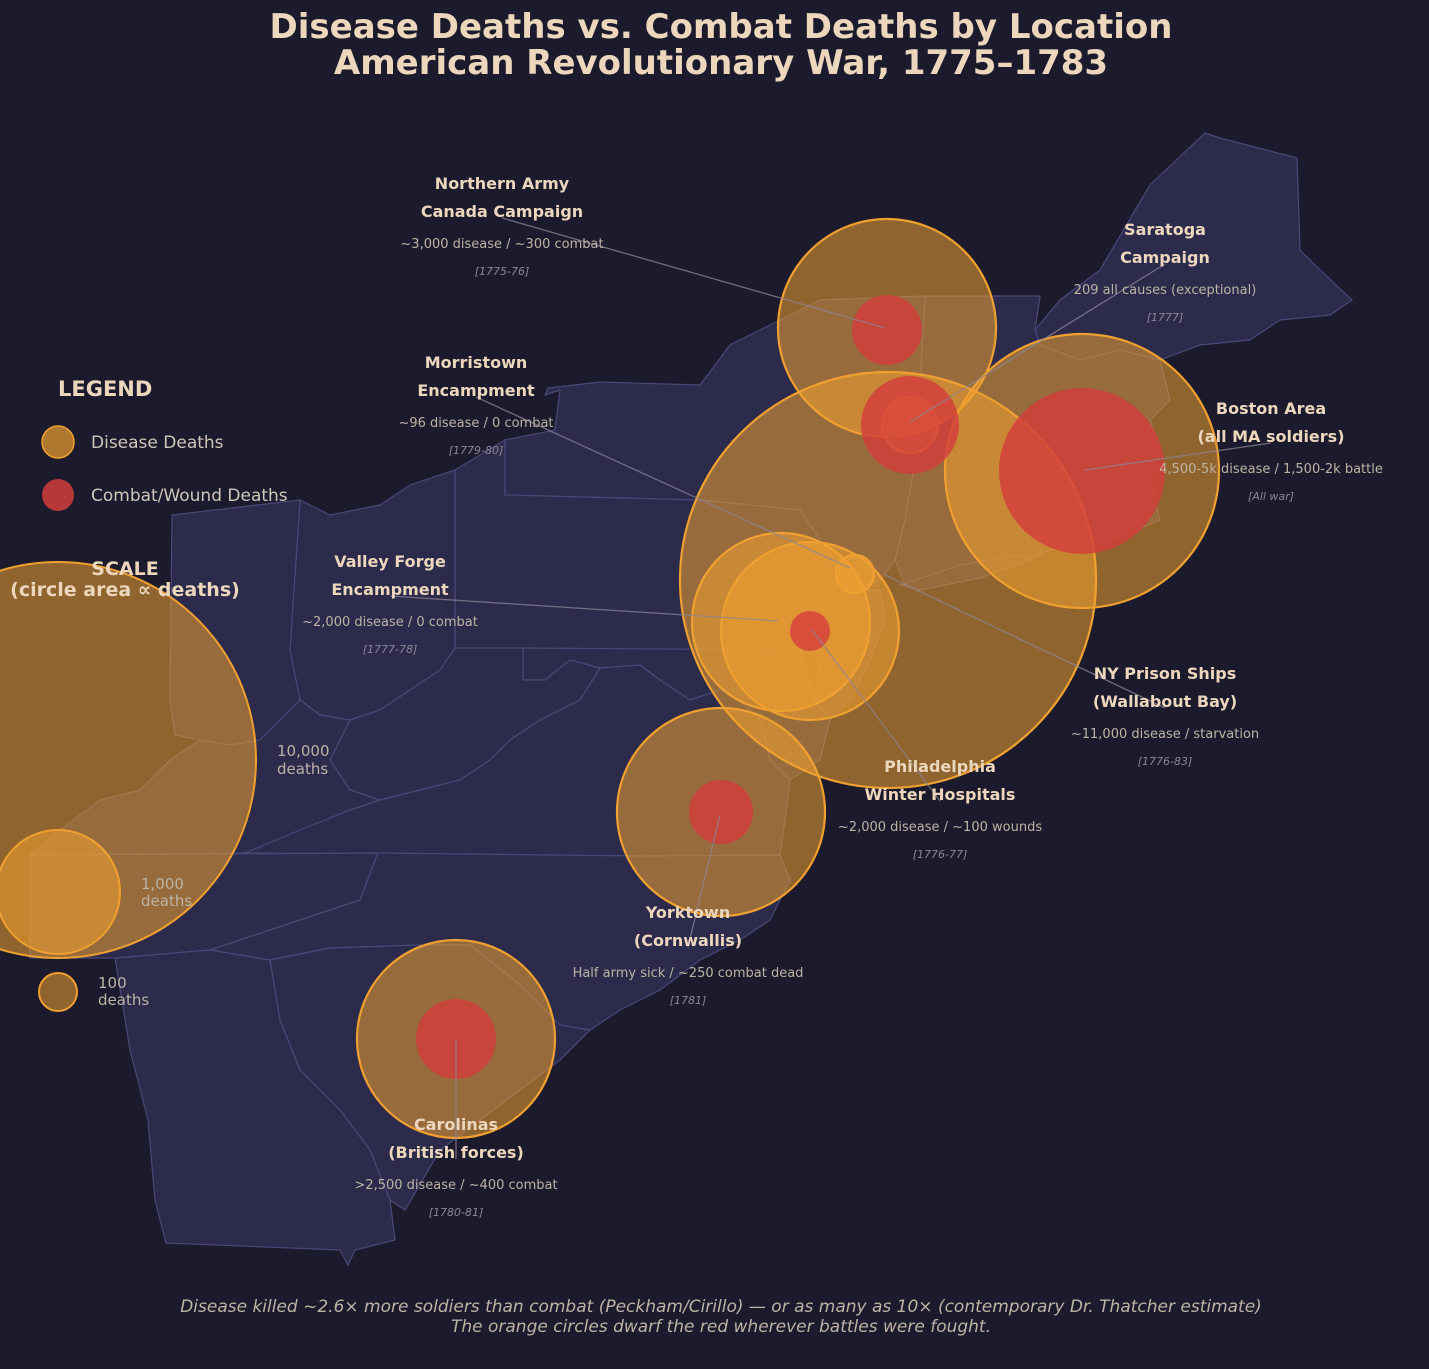 The width and height of the screenshot is (1429, 1369). Describe the element at coordinates (476, 390) in the screenshot. I see `morristown-label-sub: Encampment` at that location.